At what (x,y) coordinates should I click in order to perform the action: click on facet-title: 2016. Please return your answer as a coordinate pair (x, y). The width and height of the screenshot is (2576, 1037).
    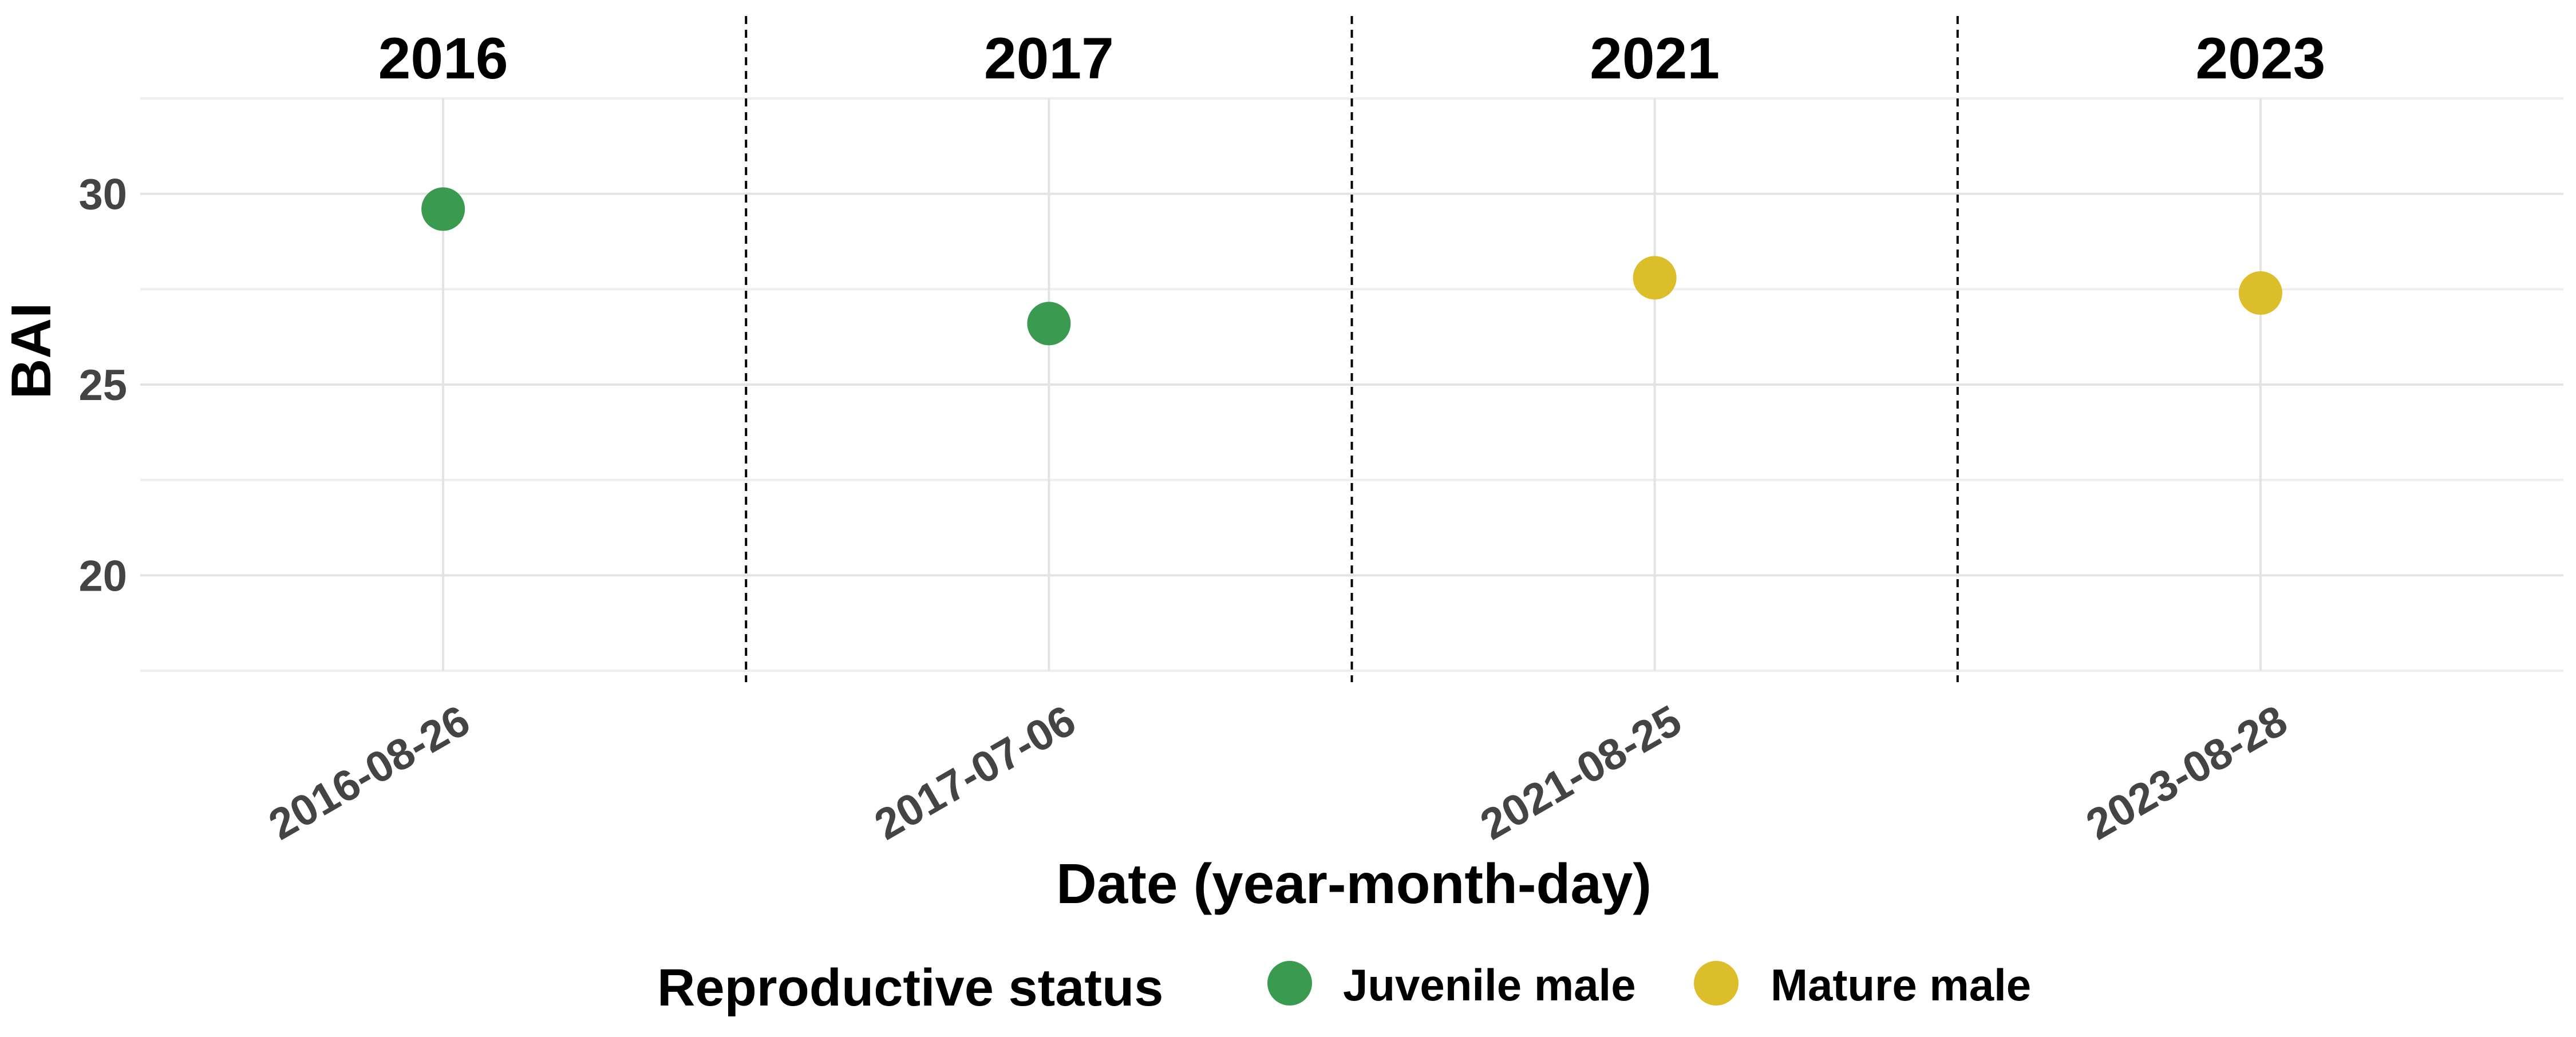
    Looking at the image, I should click on (443, 58).